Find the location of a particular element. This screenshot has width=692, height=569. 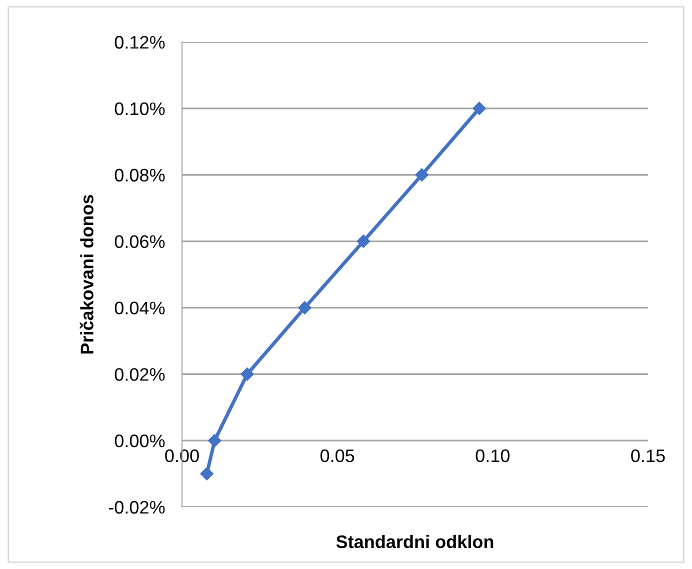

x-axis-title: Standardni odklon is located at coordinates (415, 541).